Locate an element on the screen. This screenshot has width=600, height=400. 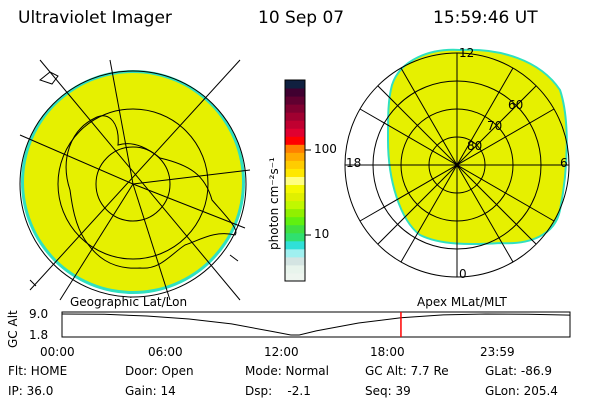
mlt-label-6: 6 is located at coordinates (564, 163).